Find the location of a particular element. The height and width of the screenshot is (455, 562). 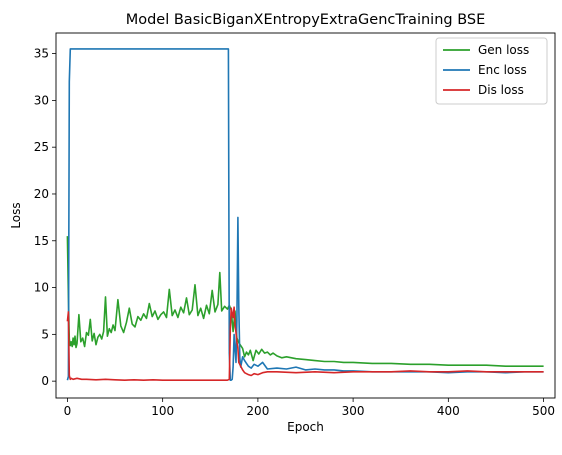

legend-label: Gen loss is located at coordinates (503, 50).